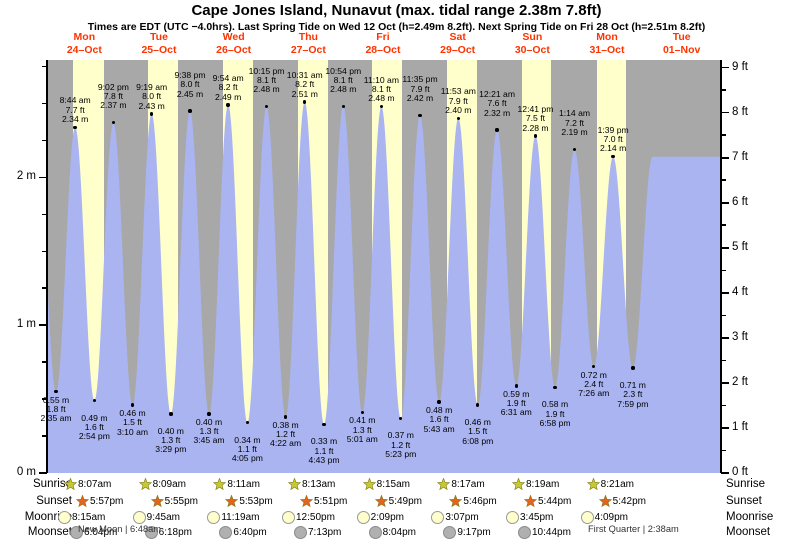 This screenshot has height=539, width=793. What do you see at coordinates (26, 176) in the screenshot?
I see `left-axis-label-2m: 2 m` at bounding box center [26, 176].